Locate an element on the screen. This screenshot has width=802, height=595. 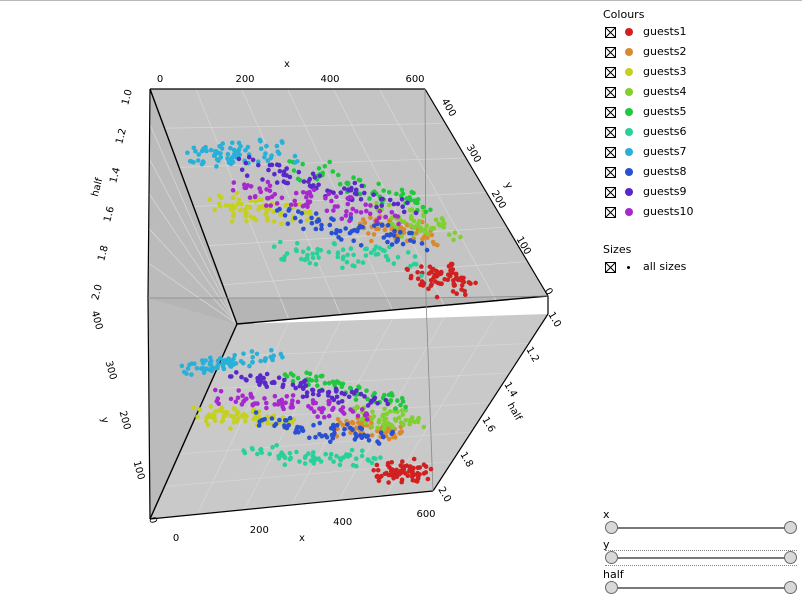
y-tick-label: 100 is located at coordinates (139, 470).